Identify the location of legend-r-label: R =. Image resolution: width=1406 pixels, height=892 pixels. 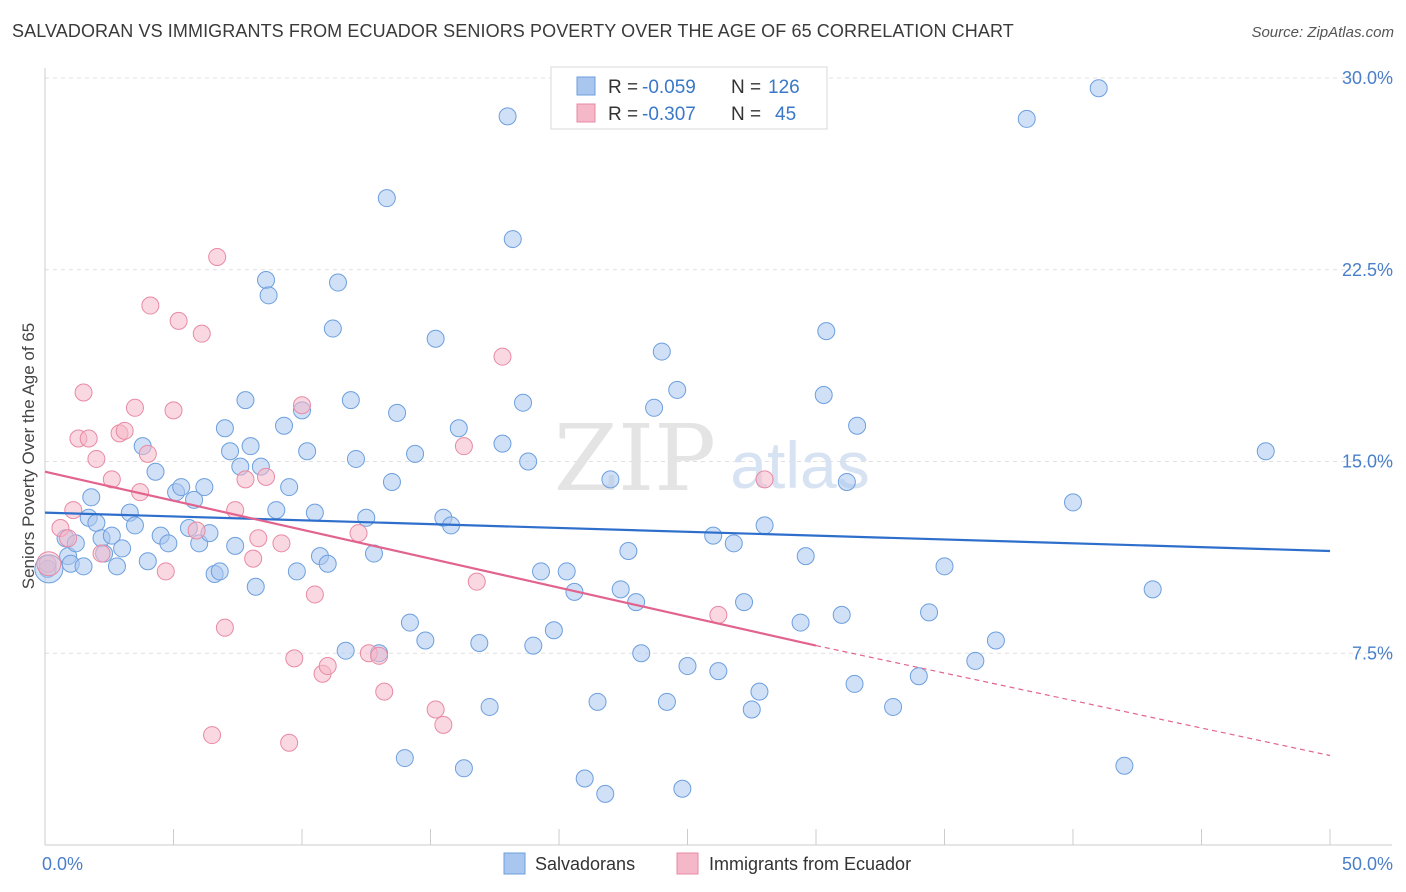
(623, 114).